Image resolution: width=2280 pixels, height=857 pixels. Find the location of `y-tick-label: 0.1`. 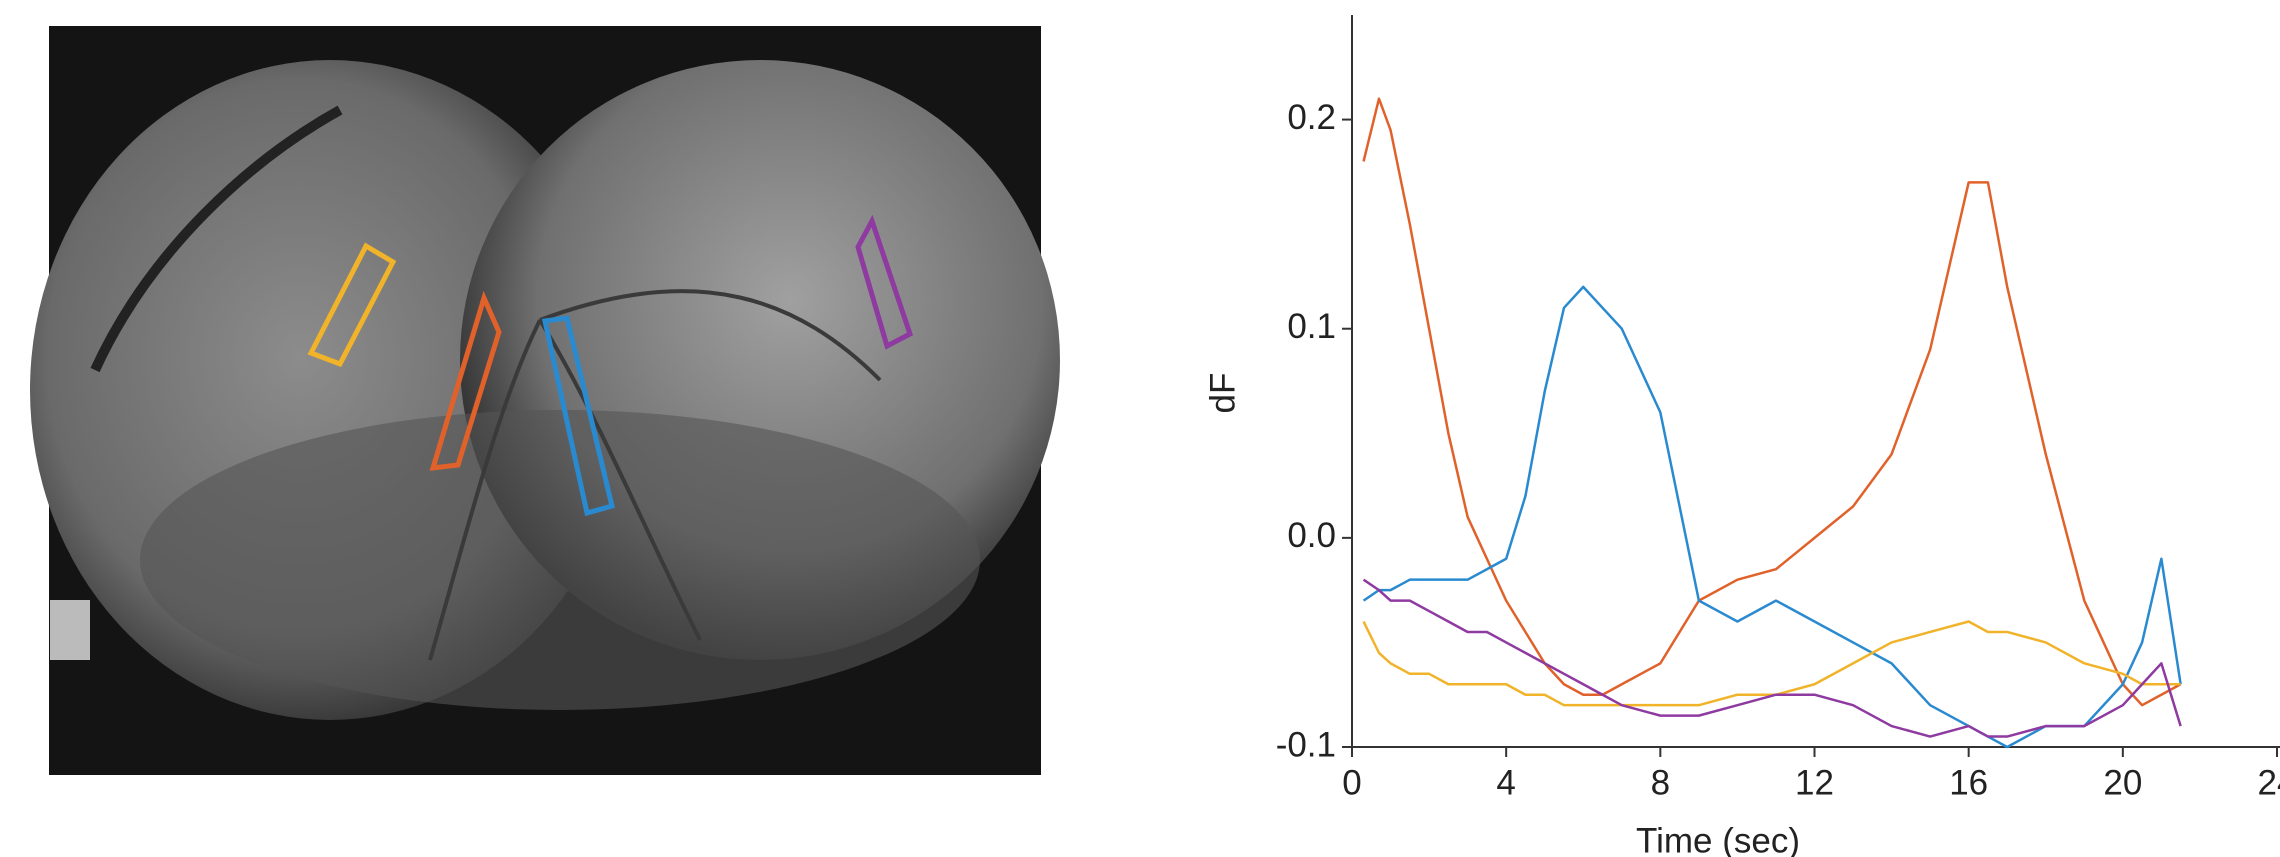

y-tick-label: 0.1 is located at coordinates (1311, 326).